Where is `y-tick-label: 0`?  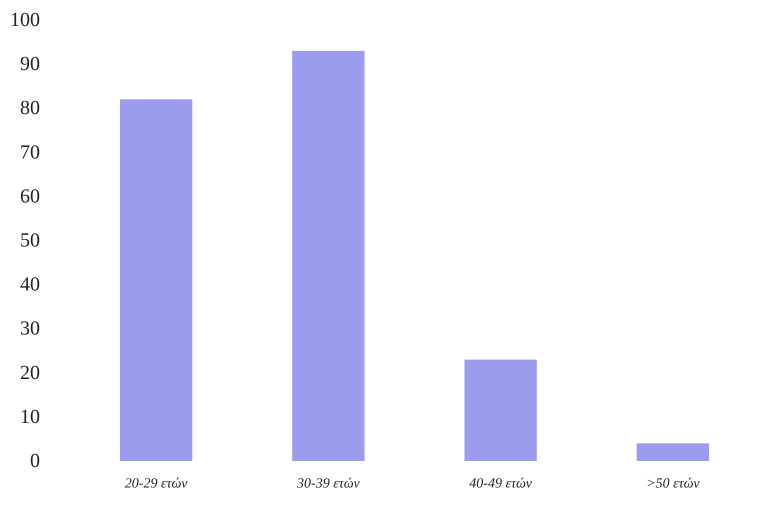 y-tick-label: 0 is located at coordinates (35, 461).